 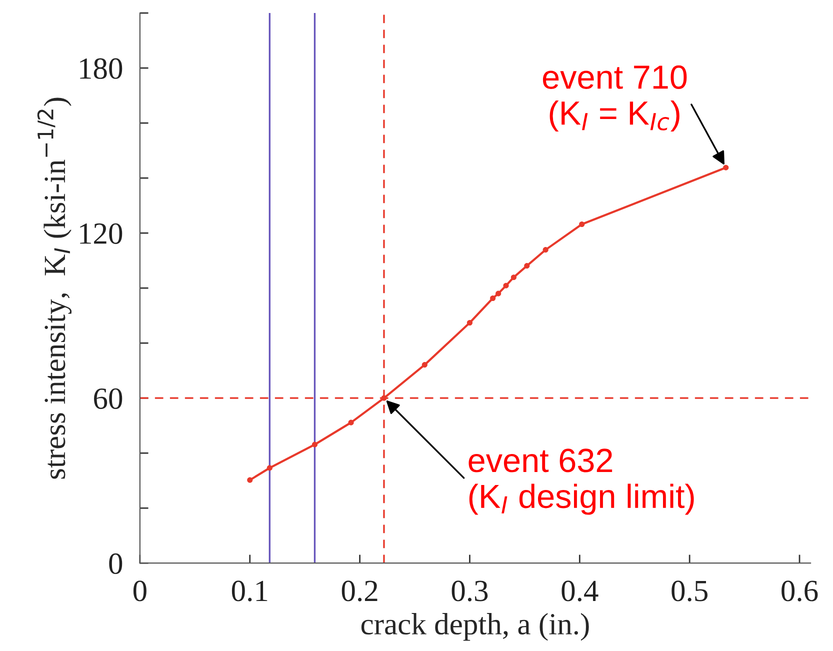 I want to click on x-tick-label: 0.1, so click(x=250, y=591).